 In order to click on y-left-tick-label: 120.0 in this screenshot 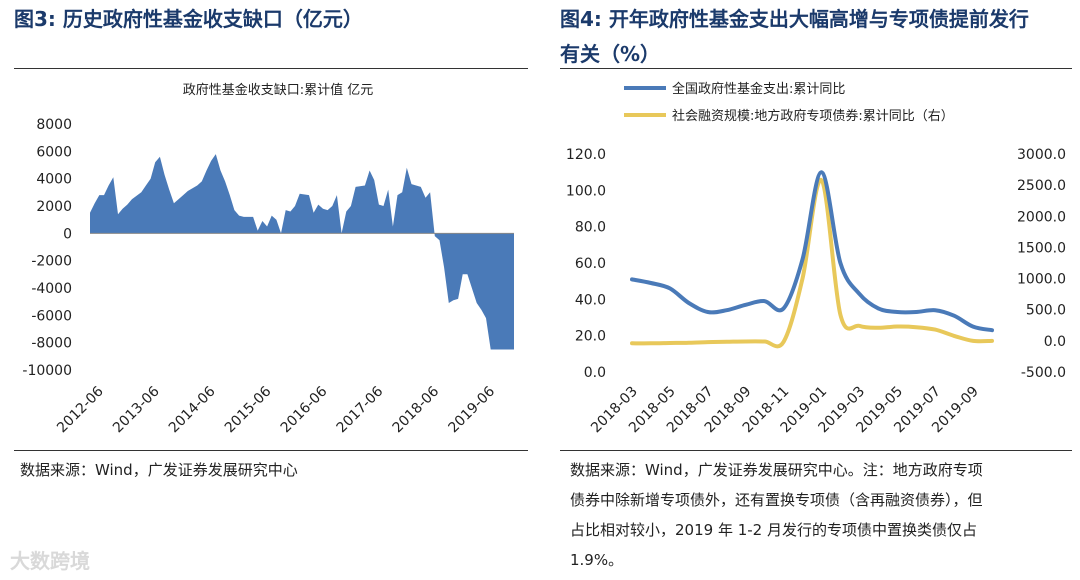, I will do `click(586, 155)`.